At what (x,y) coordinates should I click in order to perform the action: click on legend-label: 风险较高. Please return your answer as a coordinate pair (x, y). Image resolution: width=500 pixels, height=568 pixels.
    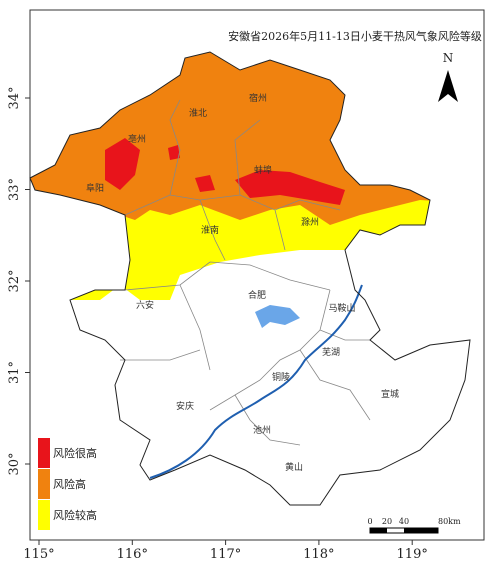
    Looking at the image, I should click on (75, 515).